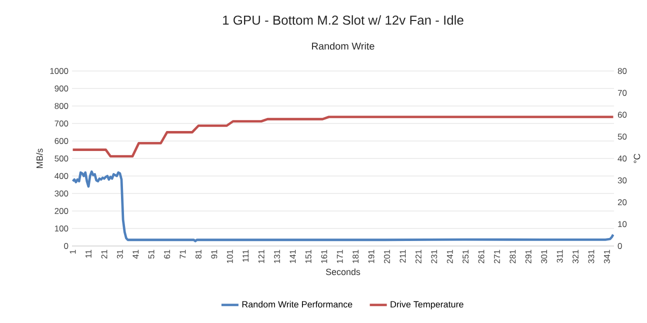  Describe the element at coordinates (528, 257) in the screenshot. I see `x-tick-label: 291` at that location.